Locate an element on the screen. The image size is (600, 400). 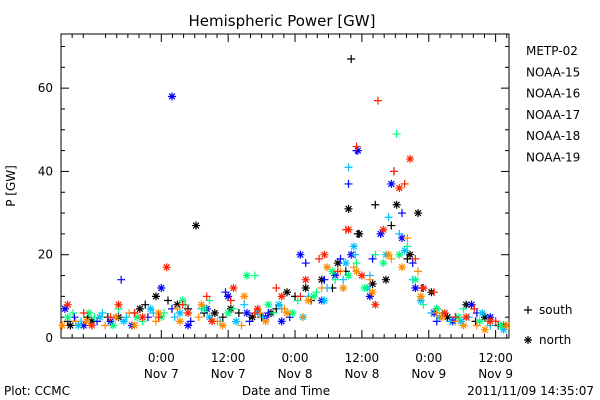
x-tick-label-date: Nov 7 is located at coordinates (161, 374).